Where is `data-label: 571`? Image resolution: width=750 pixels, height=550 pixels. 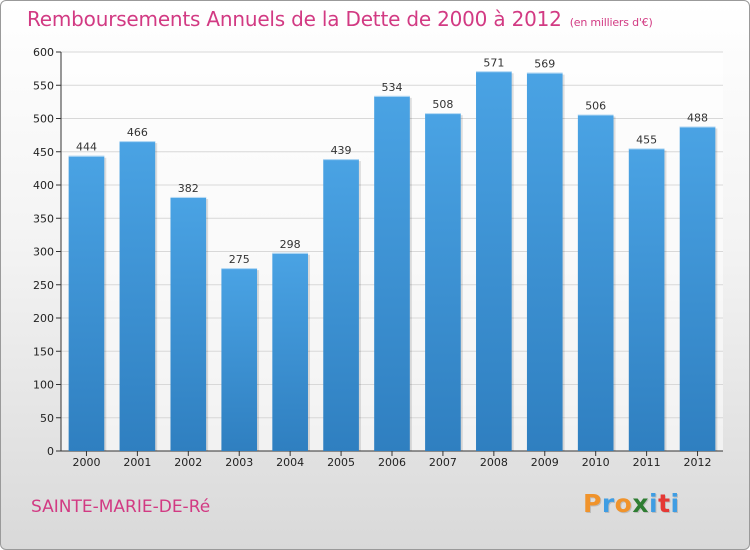
data-label: 571 is located at coordinates (493, 62).